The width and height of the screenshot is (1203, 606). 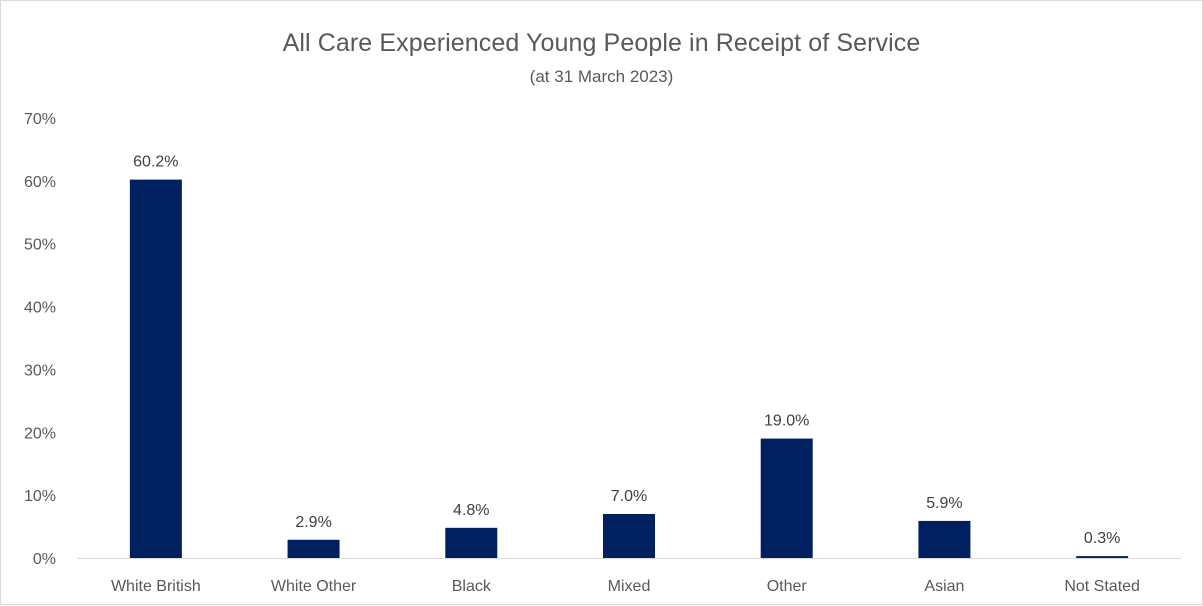 I want to click on data-label: 7.0%, so click(x=629, y=496).